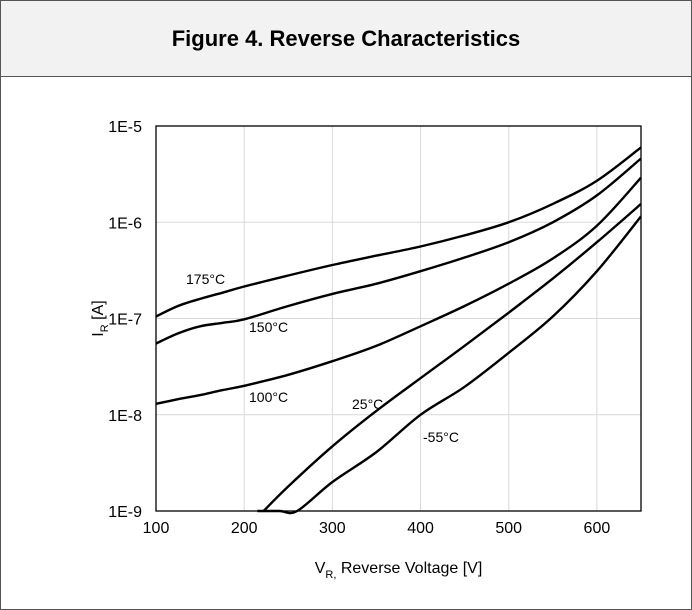 The height and width of the screenshot is (610, 692). What do you see at coordinates (322, 358) in the screenshot?
I see `curve-labels: 175°C 150°C 100°C 25°C -55°C` at bounding box center [322, 358].